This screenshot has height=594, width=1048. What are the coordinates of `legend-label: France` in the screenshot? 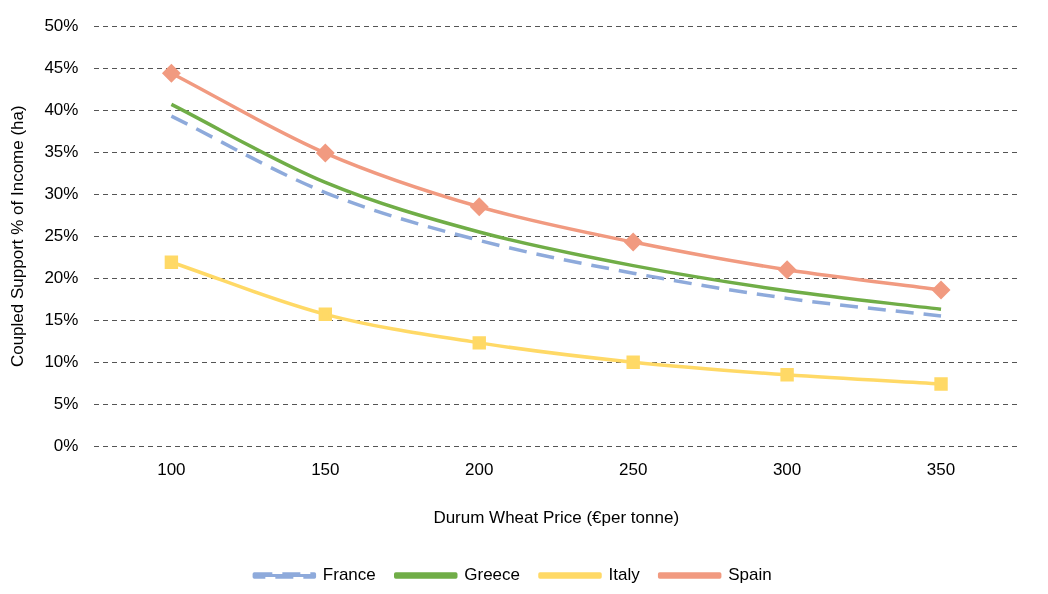 It's located at (349, 575).